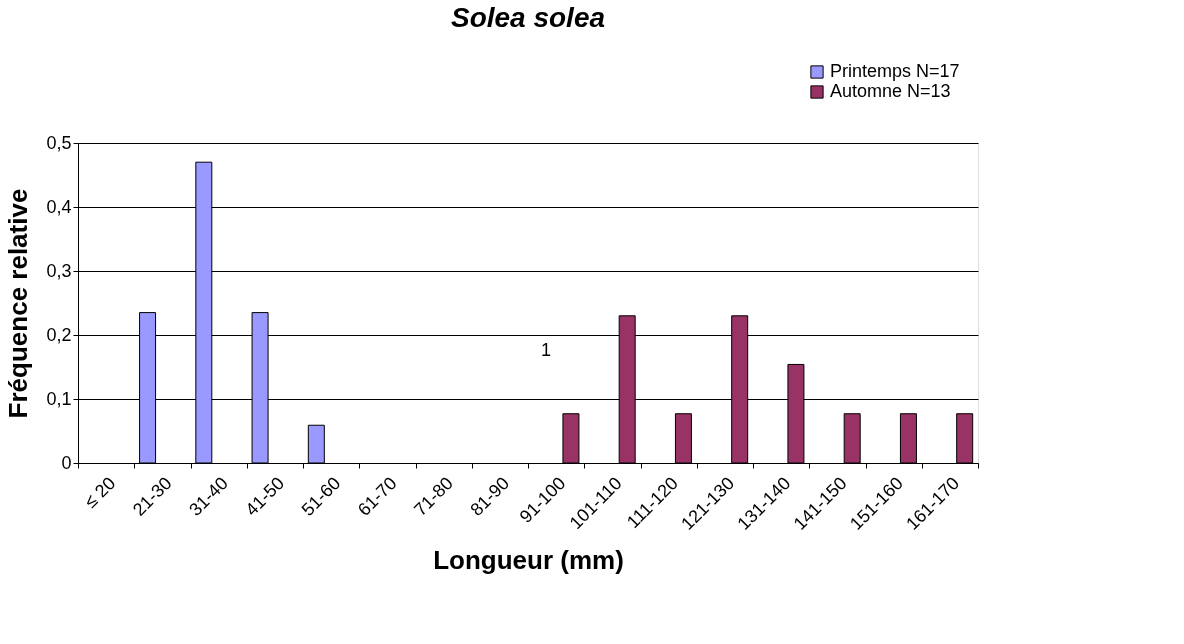 The image size is (1184, 644). What do you see at coordinates (546, 350) in the screenshot?
I see `annotation: 1` at bounding box center [546, 350].